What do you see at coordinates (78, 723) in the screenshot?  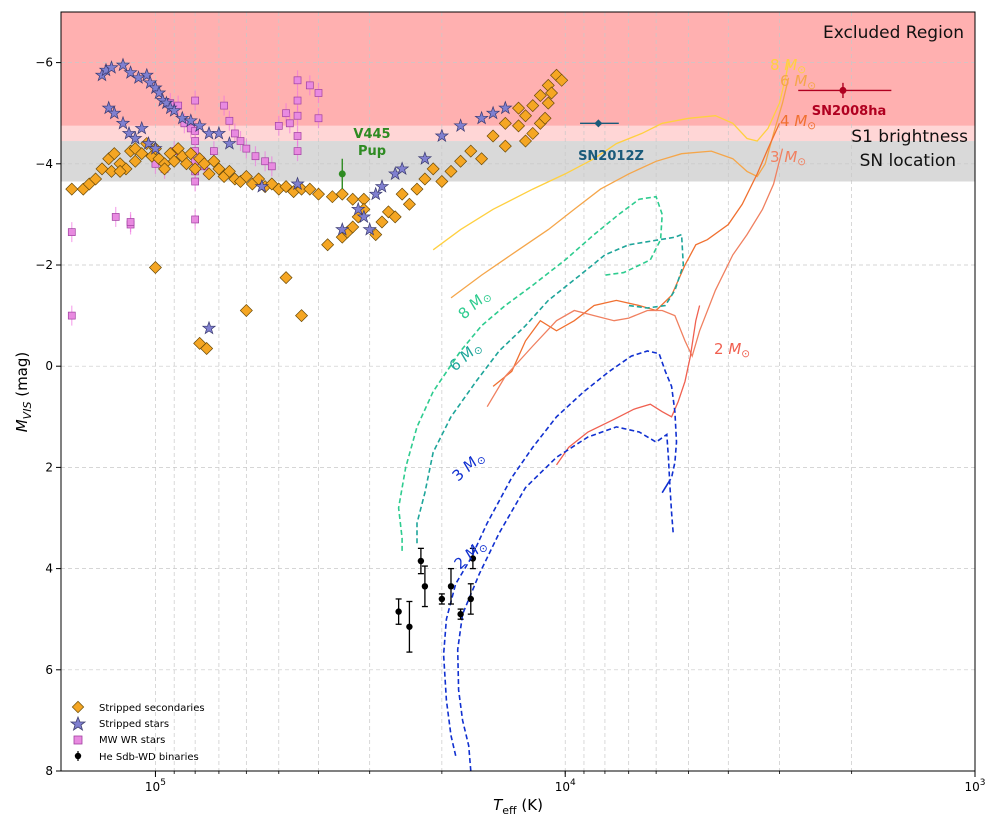 I see `legend-star-icon` at bounding box center [78, 723].